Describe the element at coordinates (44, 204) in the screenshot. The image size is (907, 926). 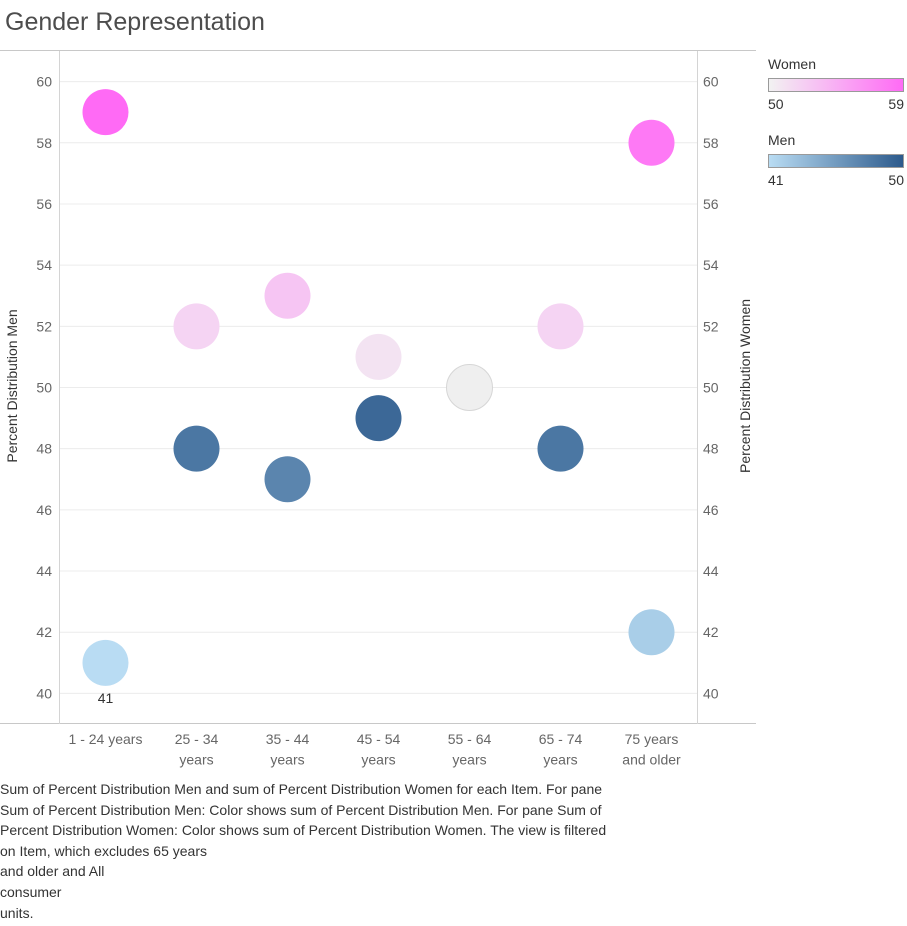
I see `y-axis-left-tick-label: 56` at that location.